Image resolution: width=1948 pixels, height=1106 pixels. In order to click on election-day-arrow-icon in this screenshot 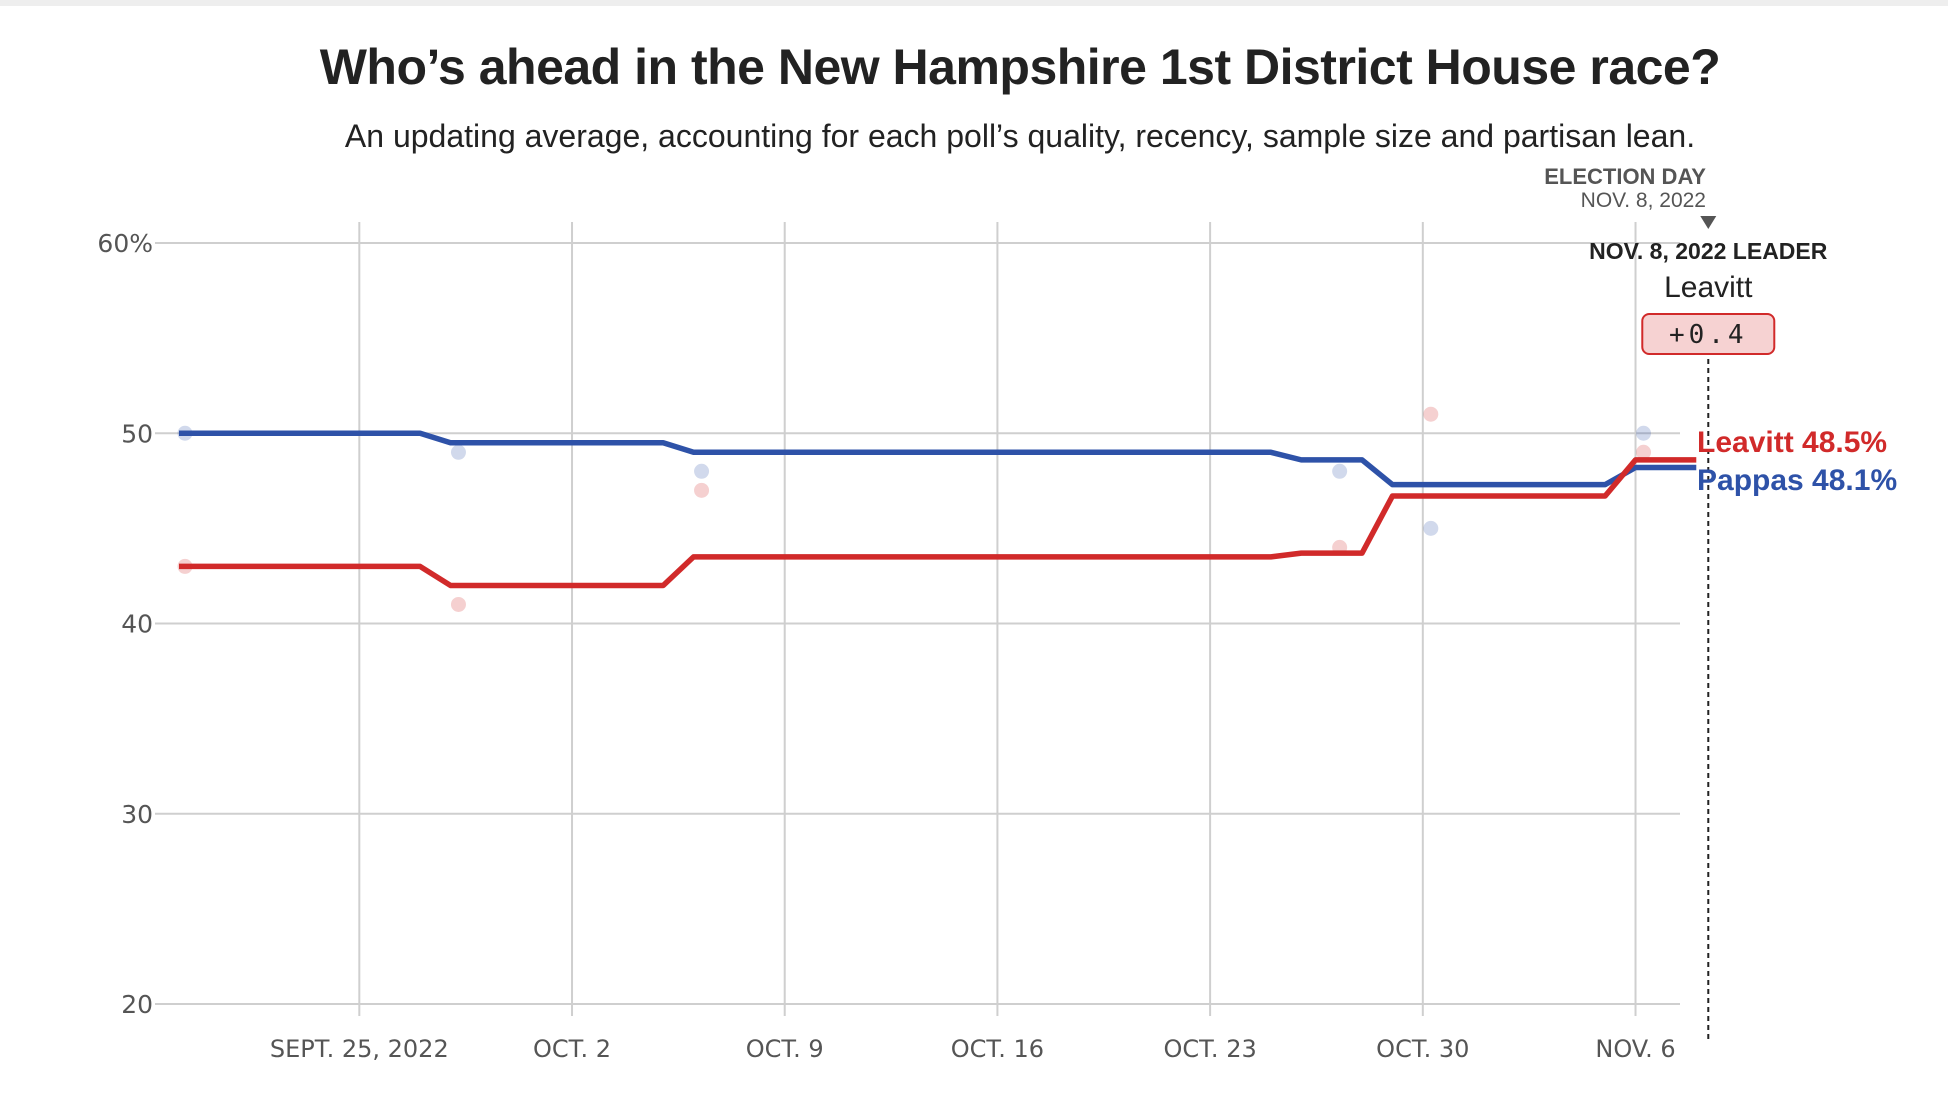, I will do `click(1708, 222)`.